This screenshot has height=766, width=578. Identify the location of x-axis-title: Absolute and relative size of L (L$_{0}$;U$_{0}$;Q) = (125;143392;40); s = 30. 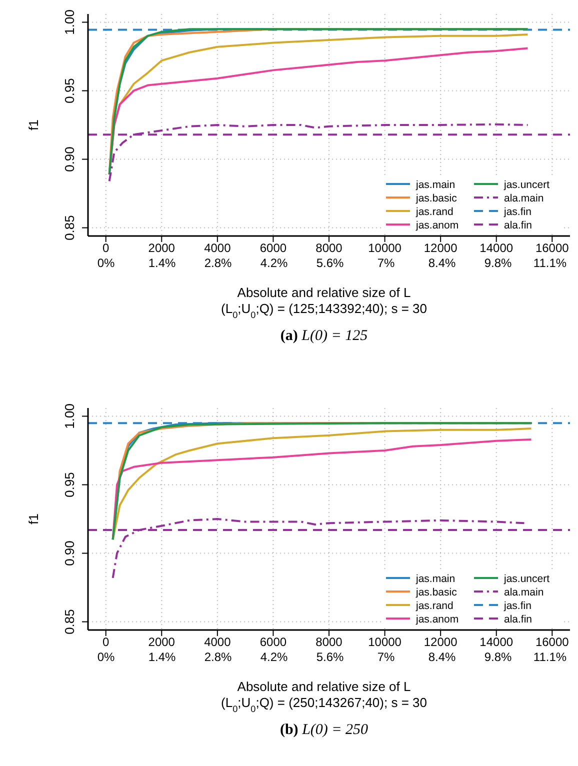
(324, 302).